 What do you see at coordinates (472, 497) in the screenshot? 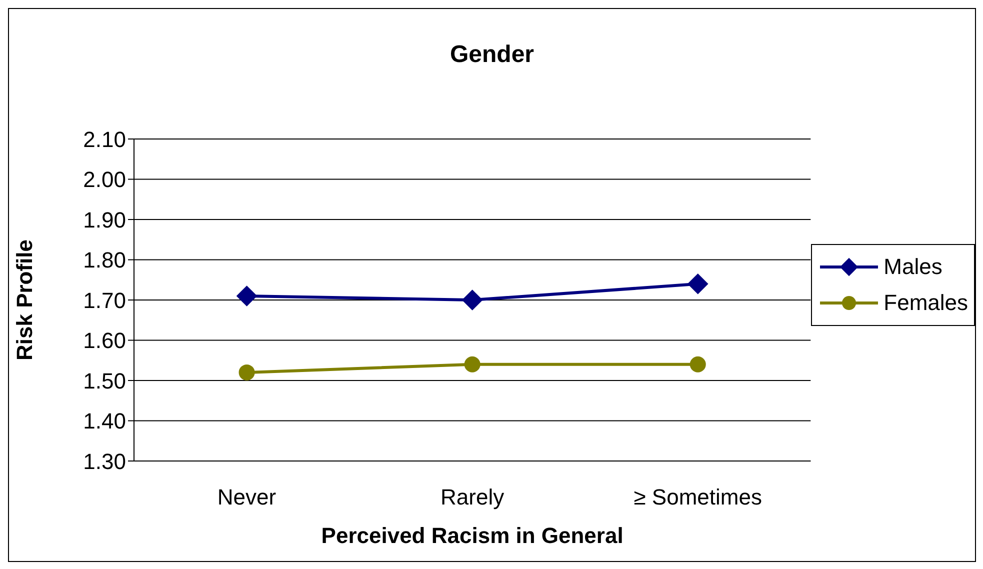
I see `x-tick-label: Rarely` at bounding box center [472, 497].